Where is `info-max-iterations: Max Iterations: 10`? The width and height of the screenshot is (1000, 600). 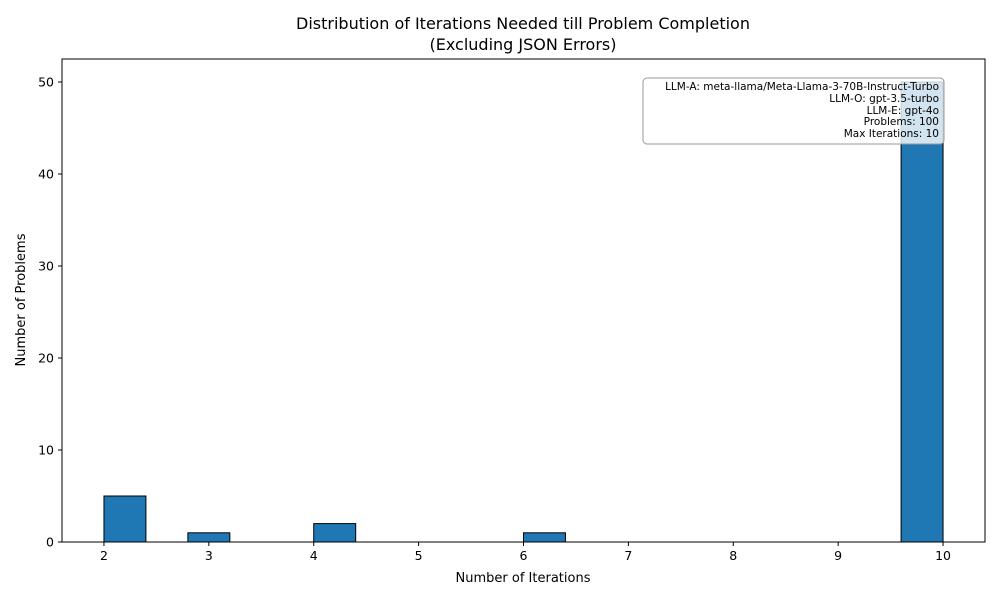 info-max-iterations: Max Iterations: 10 is located at coordinates (891, 134).